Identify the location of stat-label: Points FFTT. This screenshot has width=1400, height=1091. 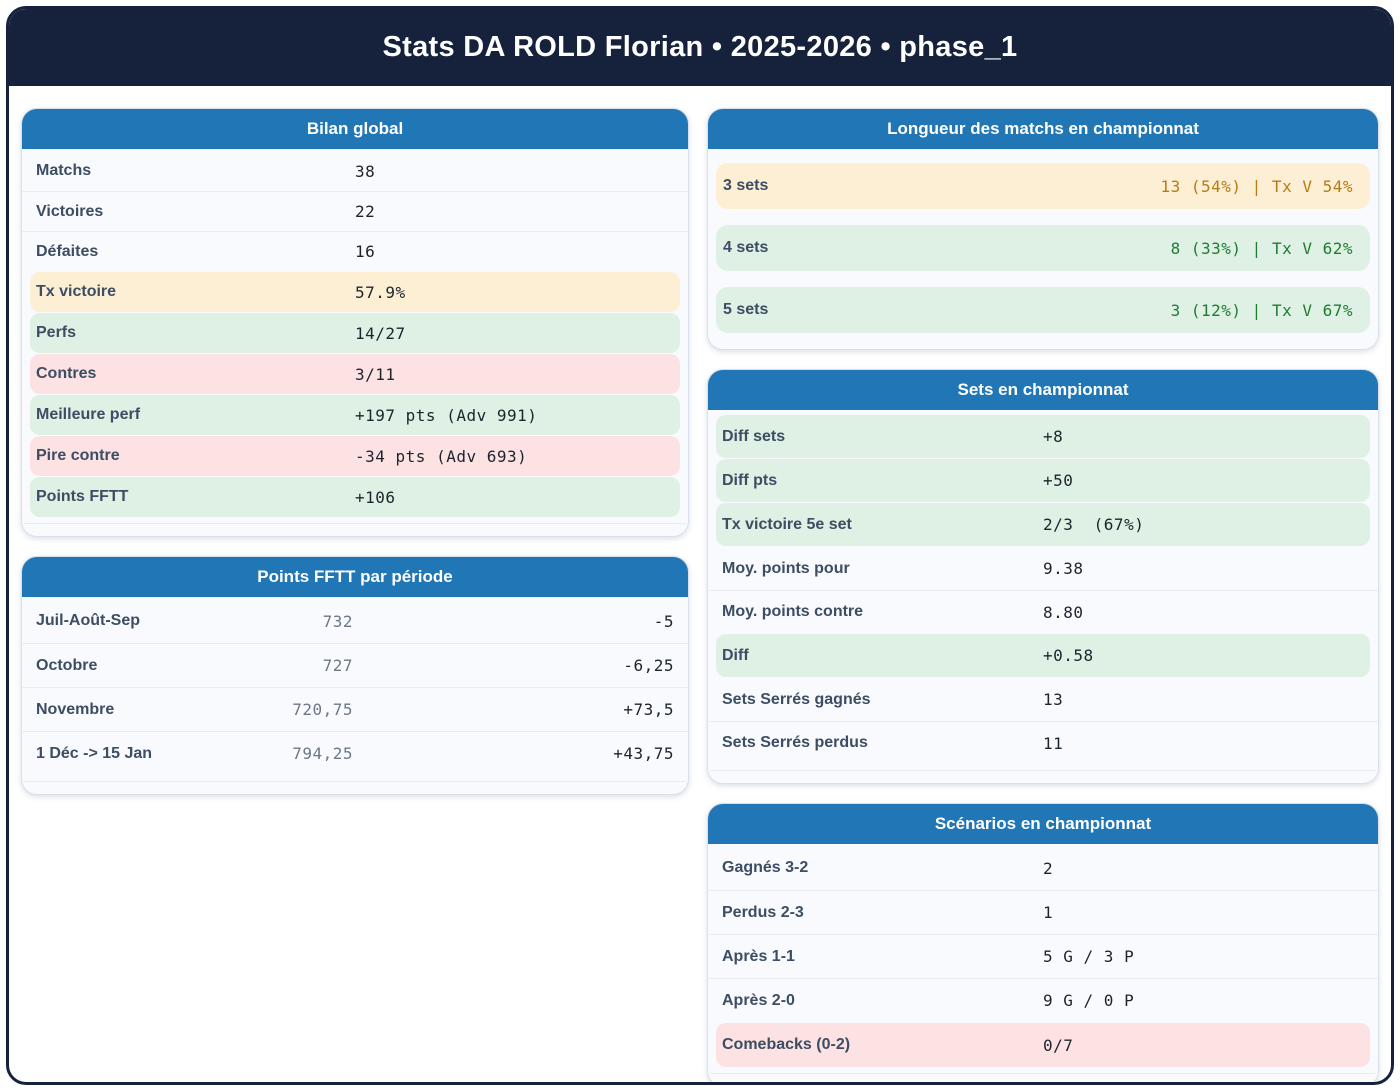
(82, 496).